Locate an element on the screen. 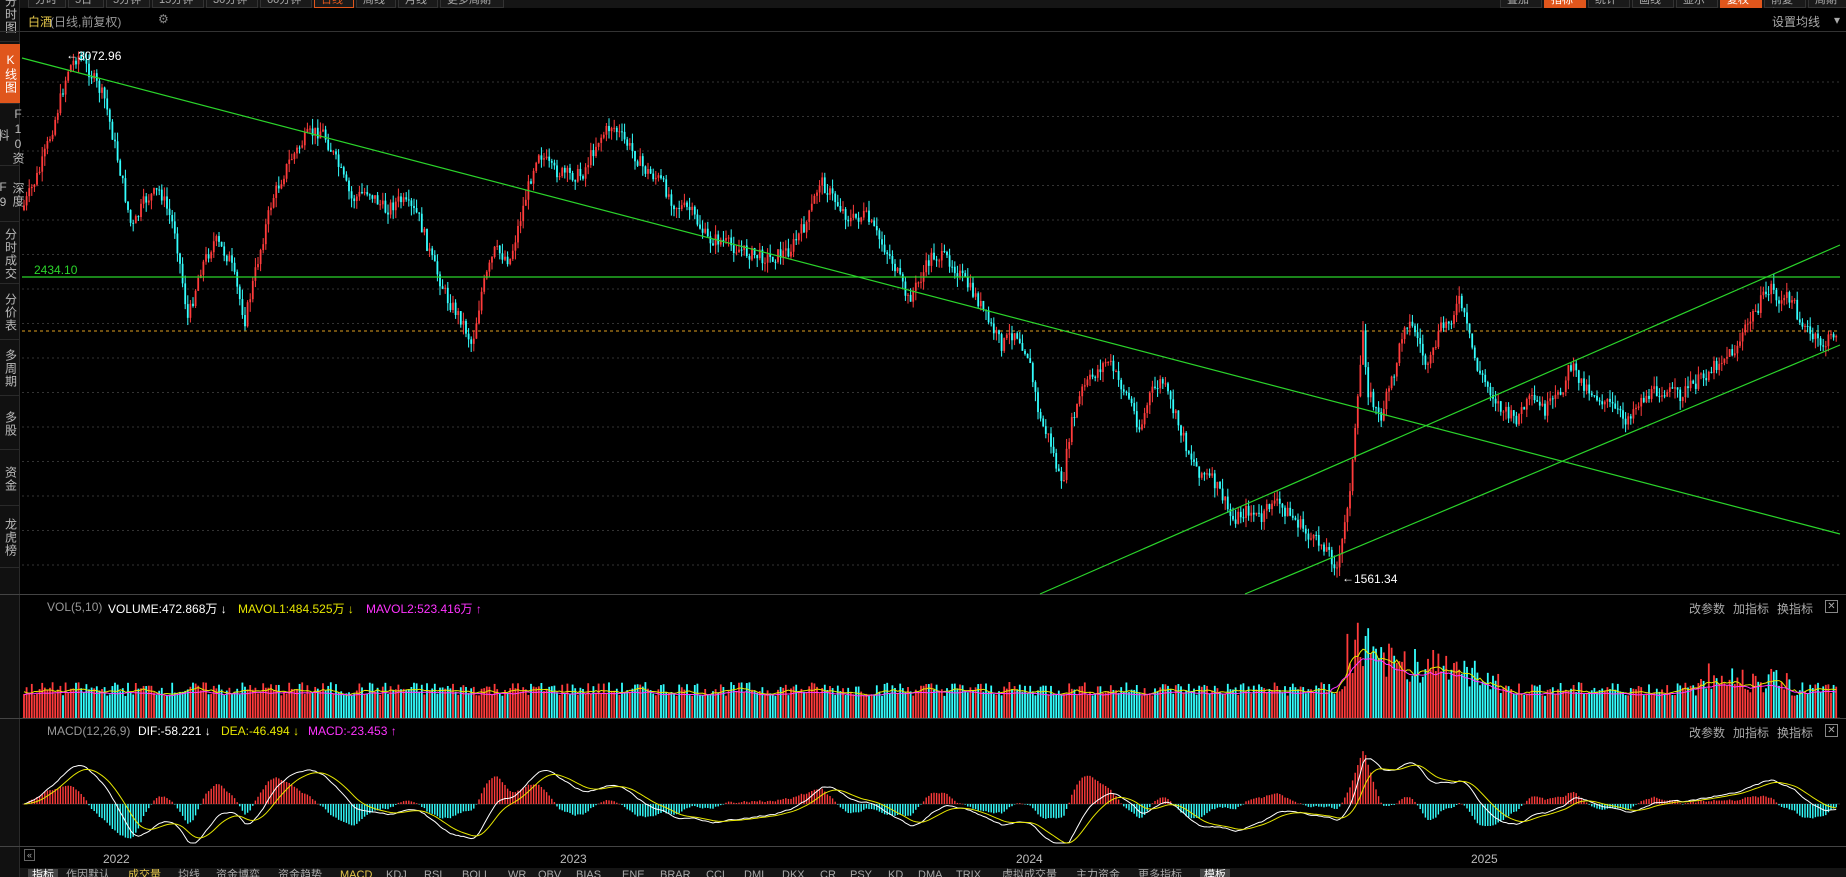  toolbar-button-1: 指标 is located at coordinates (1565, 4).